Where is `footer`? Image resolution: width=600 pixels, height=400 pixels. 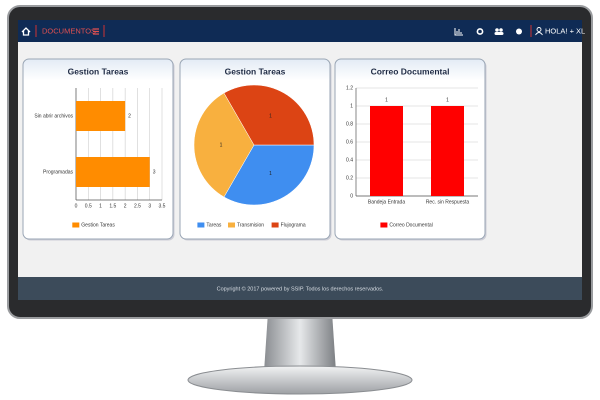
footer is located at coordinates (300, 288).